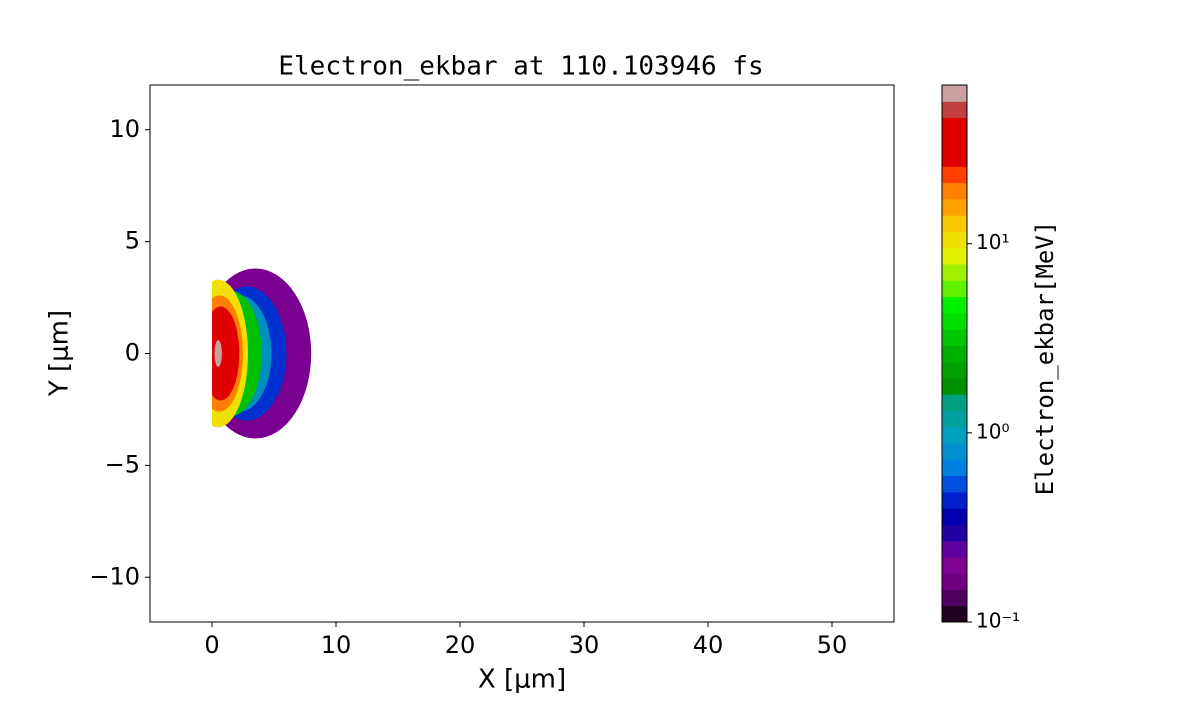 The height and width of the screenshot is (704, 1200). I want to click on colorbar-frame, so click(954, 353).